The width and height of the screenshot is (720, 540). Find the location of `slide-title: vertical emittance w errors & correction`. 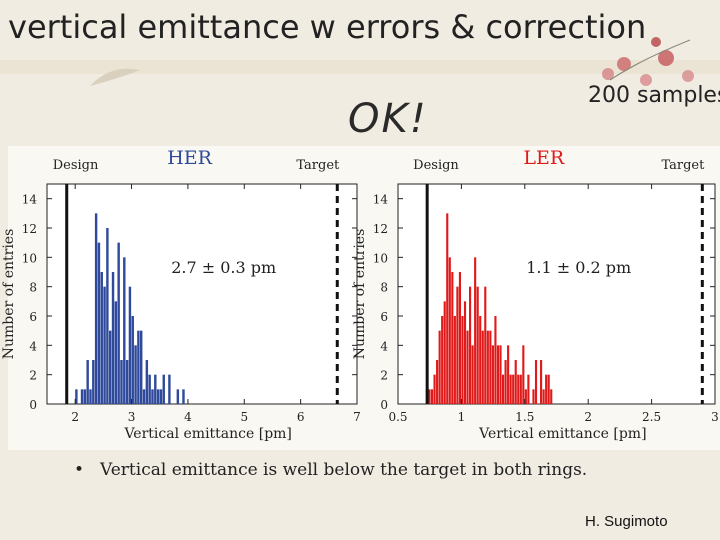

slide-title: vertical emittance w errors & correction is located at coordinates (327, 27).